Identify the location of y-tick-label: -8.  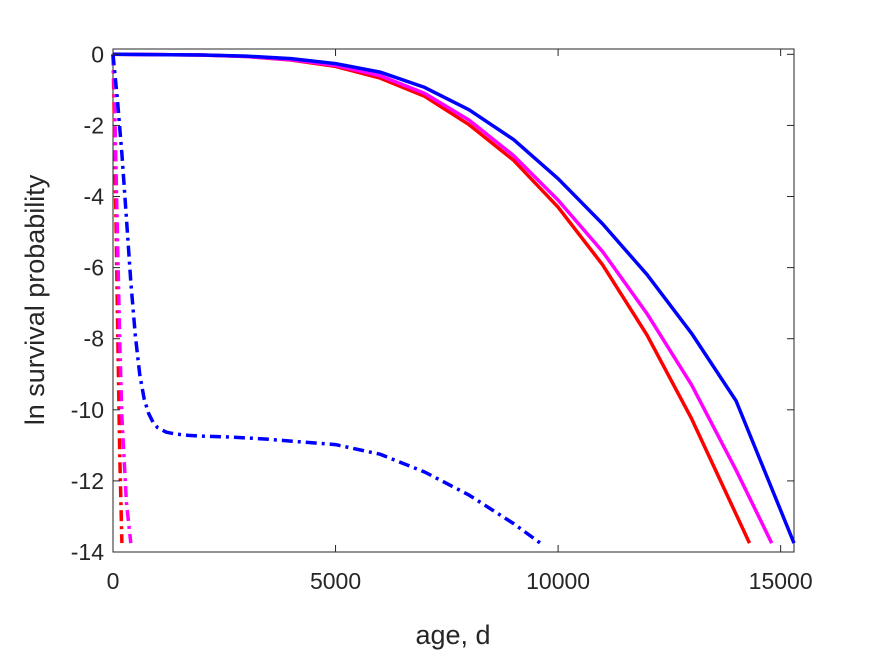
(94, 339).